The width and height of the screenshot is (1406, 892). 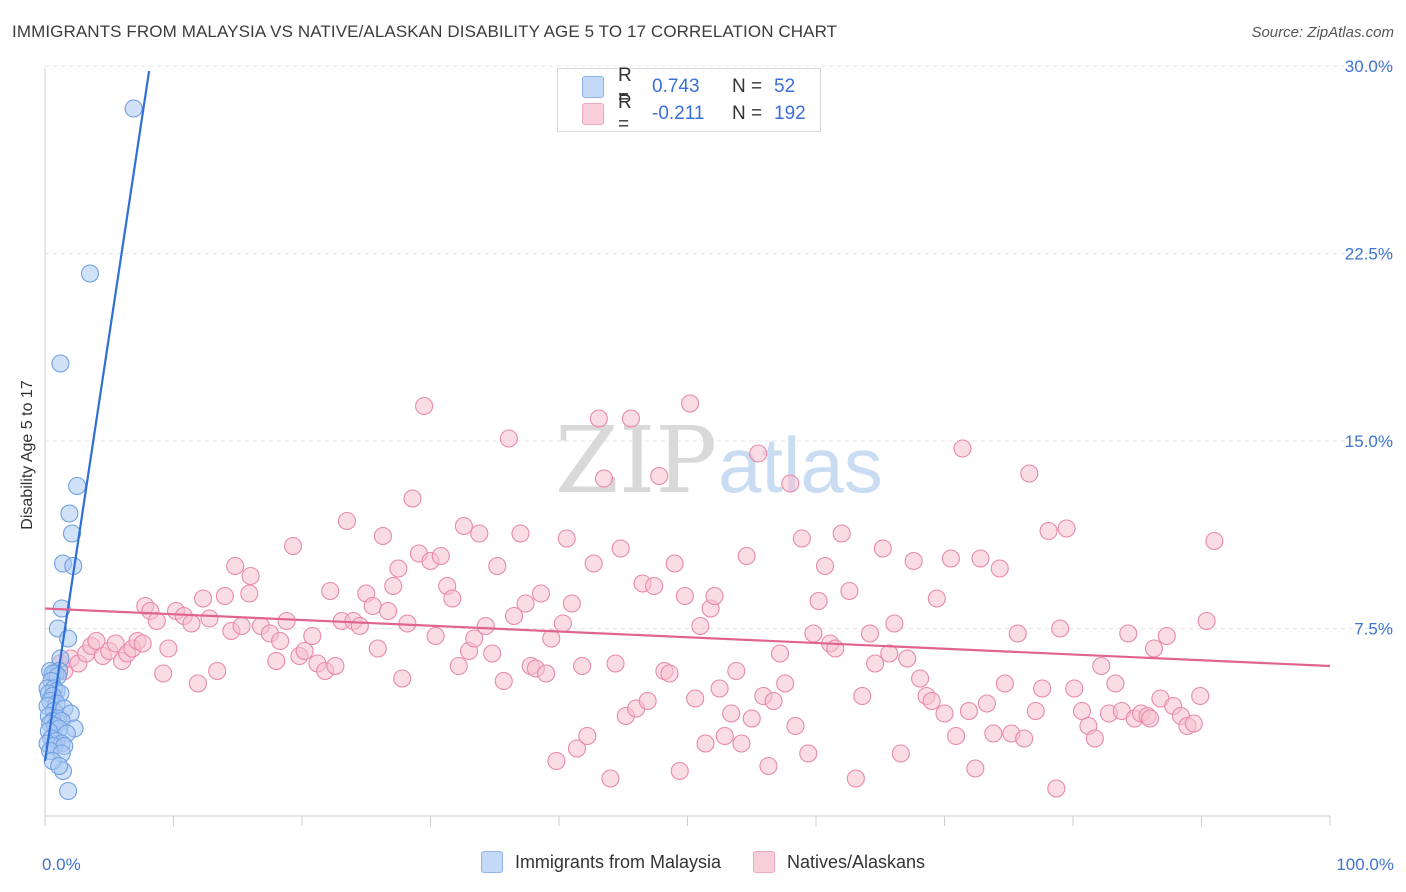 What do you see at coordinates (678, 113) in the screenshot?
I see `r-value: -0.211` at bounding box center [678, 113].